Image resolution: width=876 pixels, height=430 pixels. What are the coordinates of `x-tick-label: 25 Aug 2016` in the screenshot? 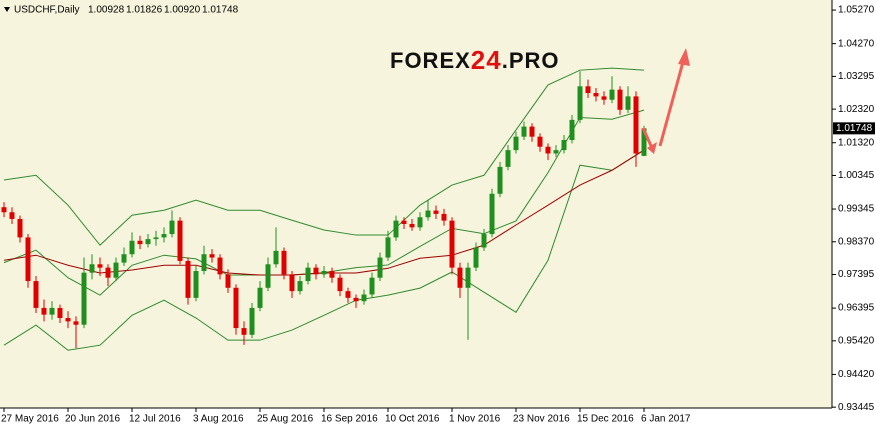 It's located at (285, 419).